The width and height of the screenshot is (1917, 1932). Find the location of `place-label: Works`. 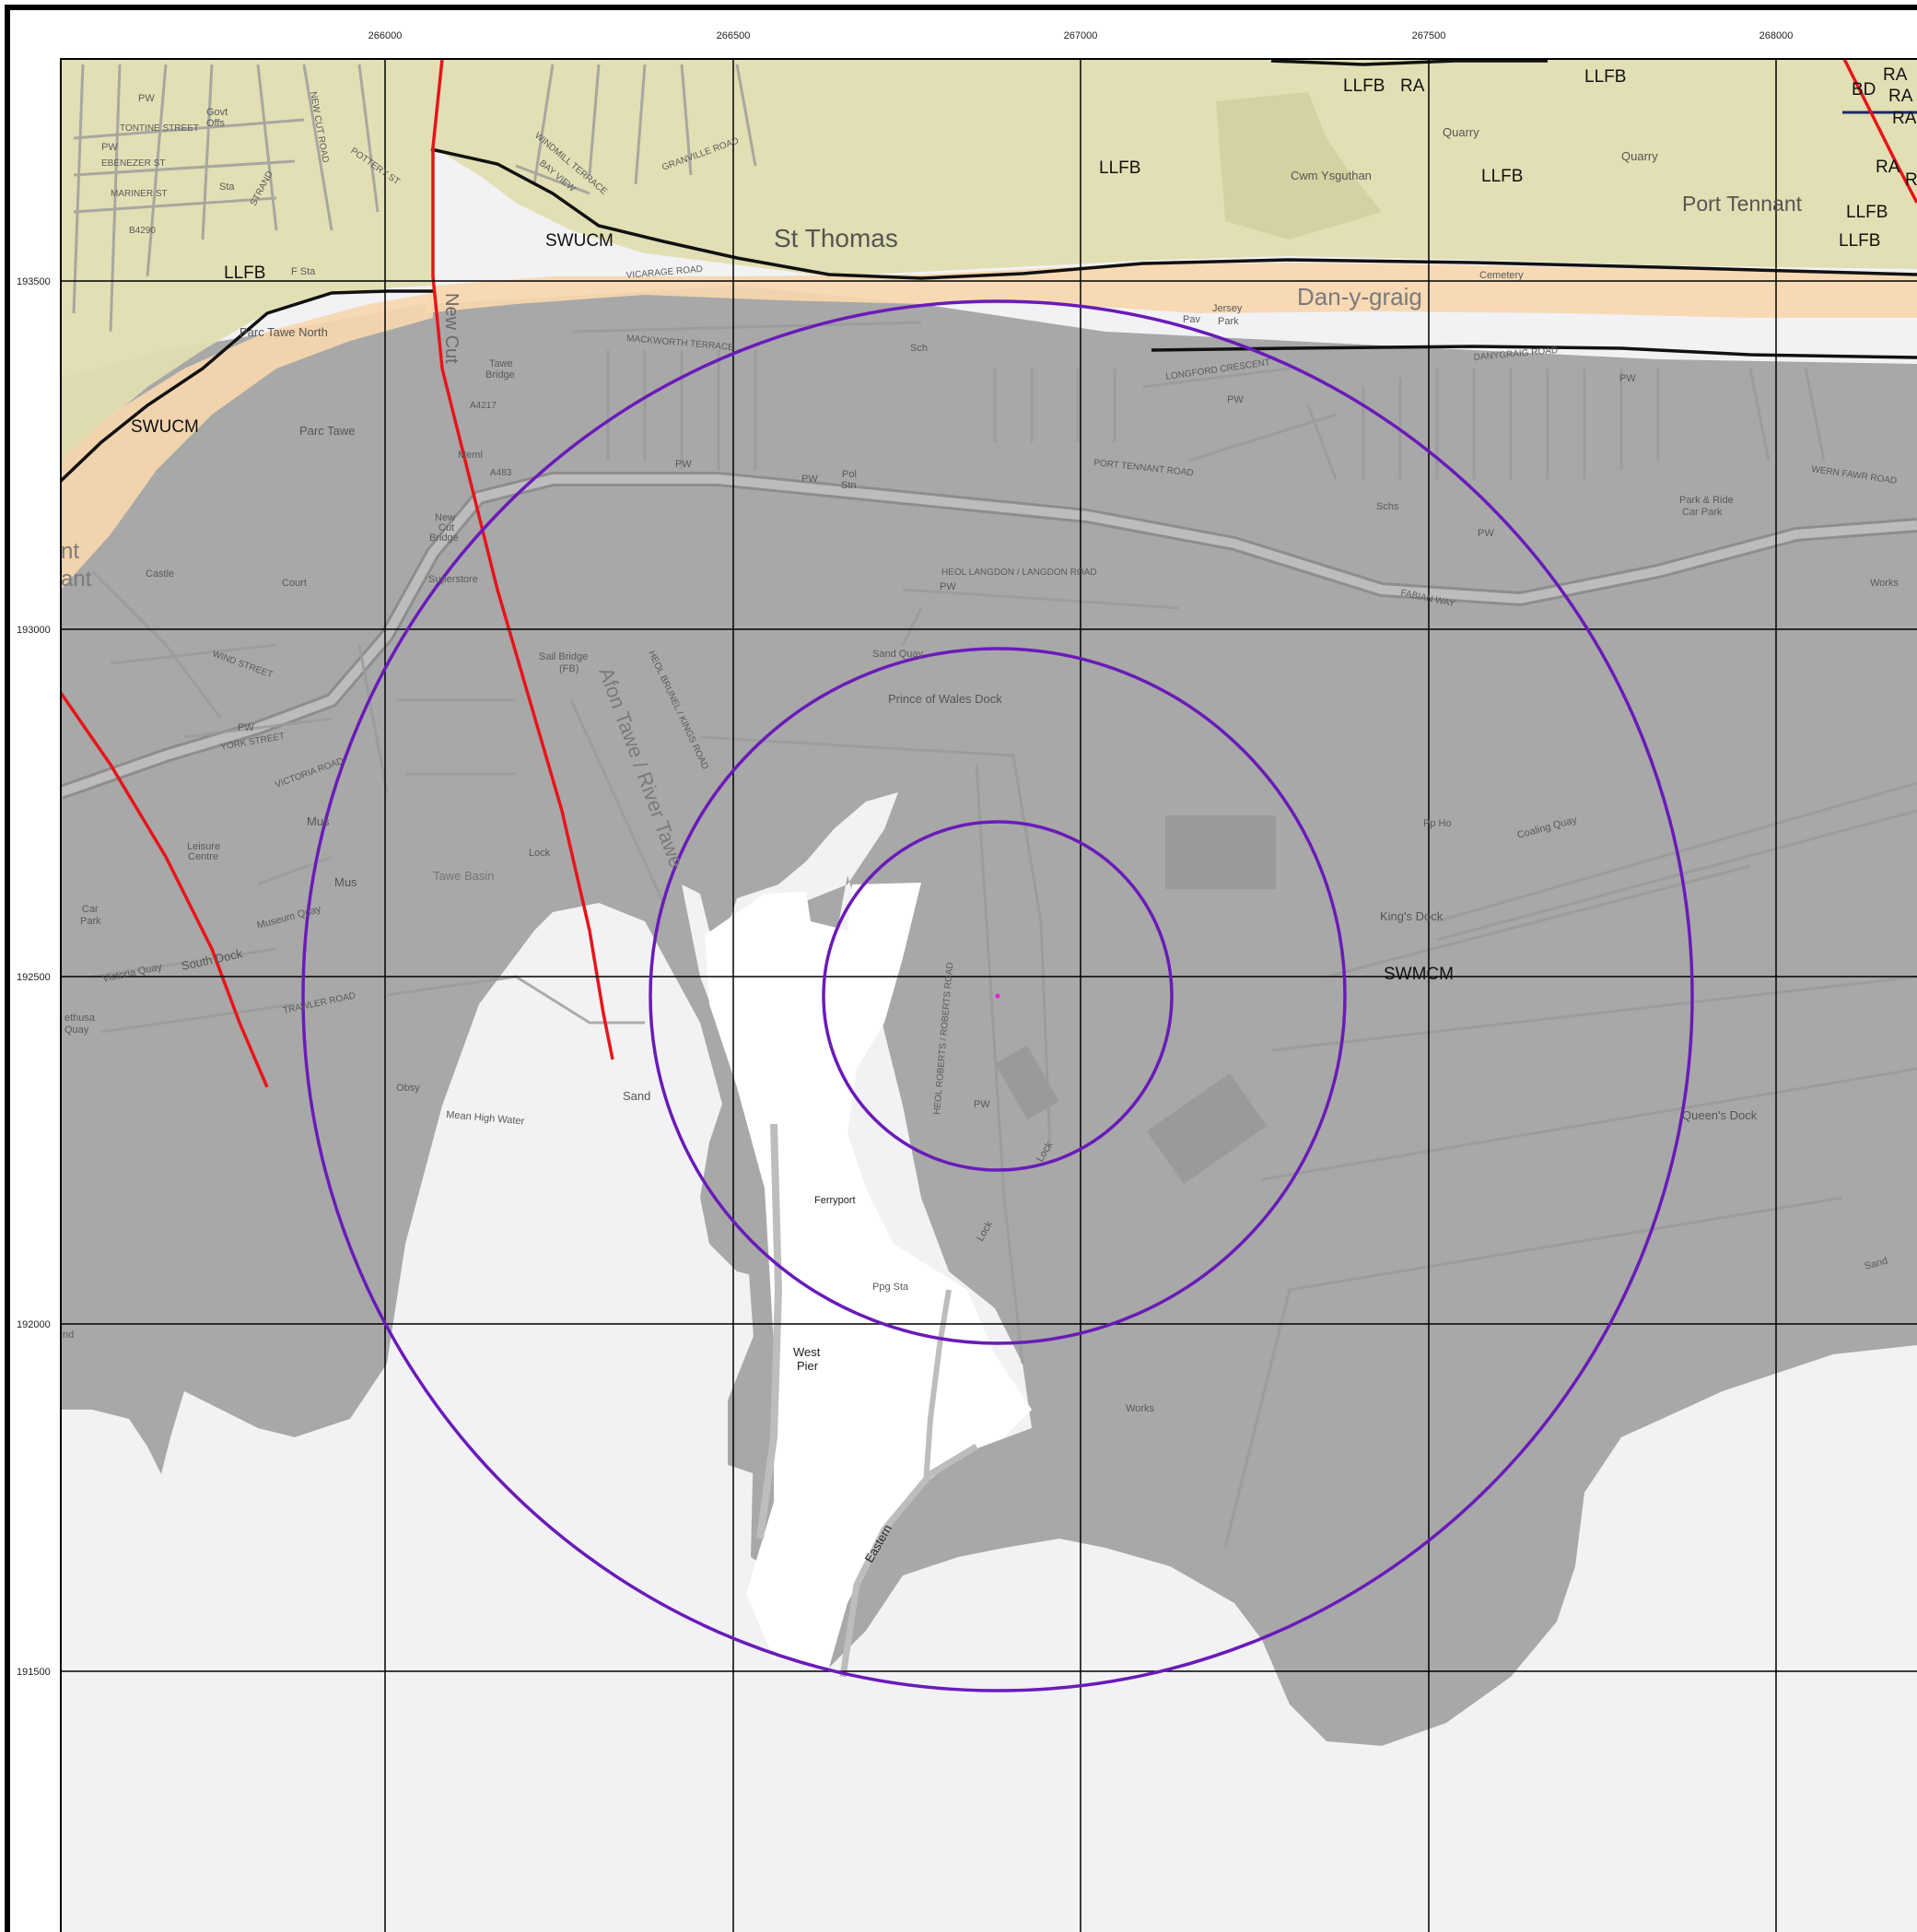

place-label: Works is located at coordinates (1140, 1408).